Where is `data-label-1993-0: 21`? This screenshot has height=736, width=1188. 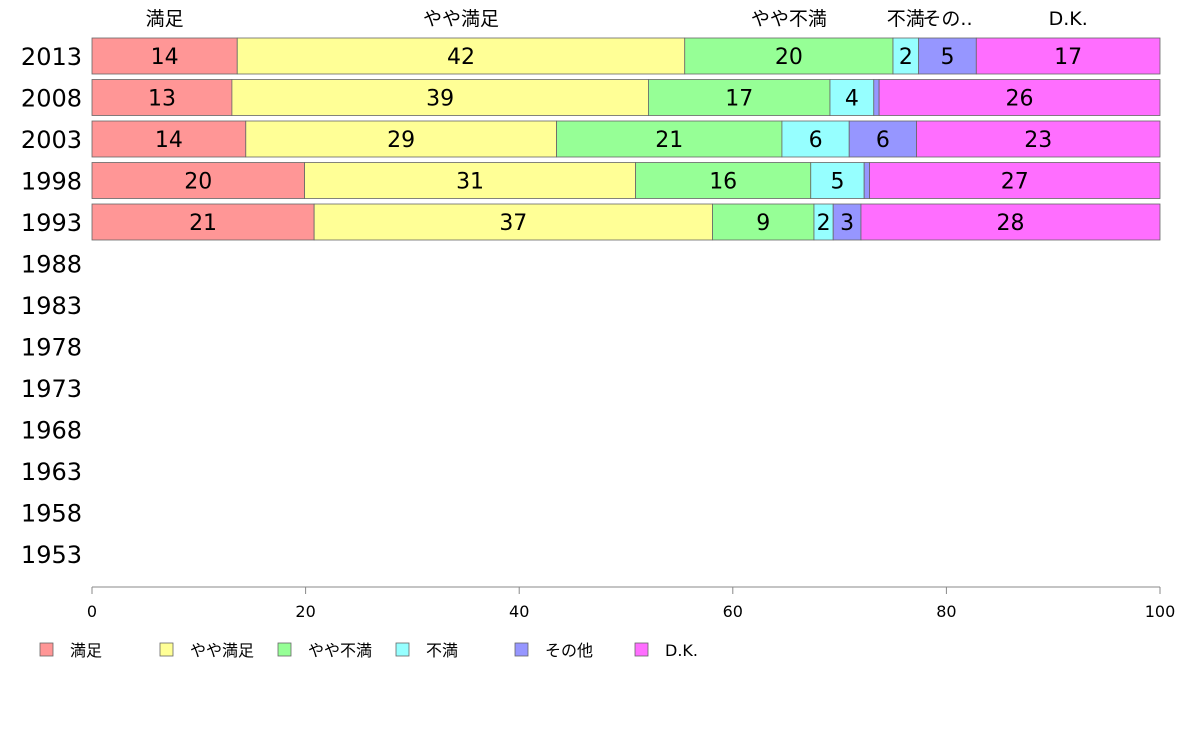 data-label-1993-0: 21 is located at coordinates (203, 223).